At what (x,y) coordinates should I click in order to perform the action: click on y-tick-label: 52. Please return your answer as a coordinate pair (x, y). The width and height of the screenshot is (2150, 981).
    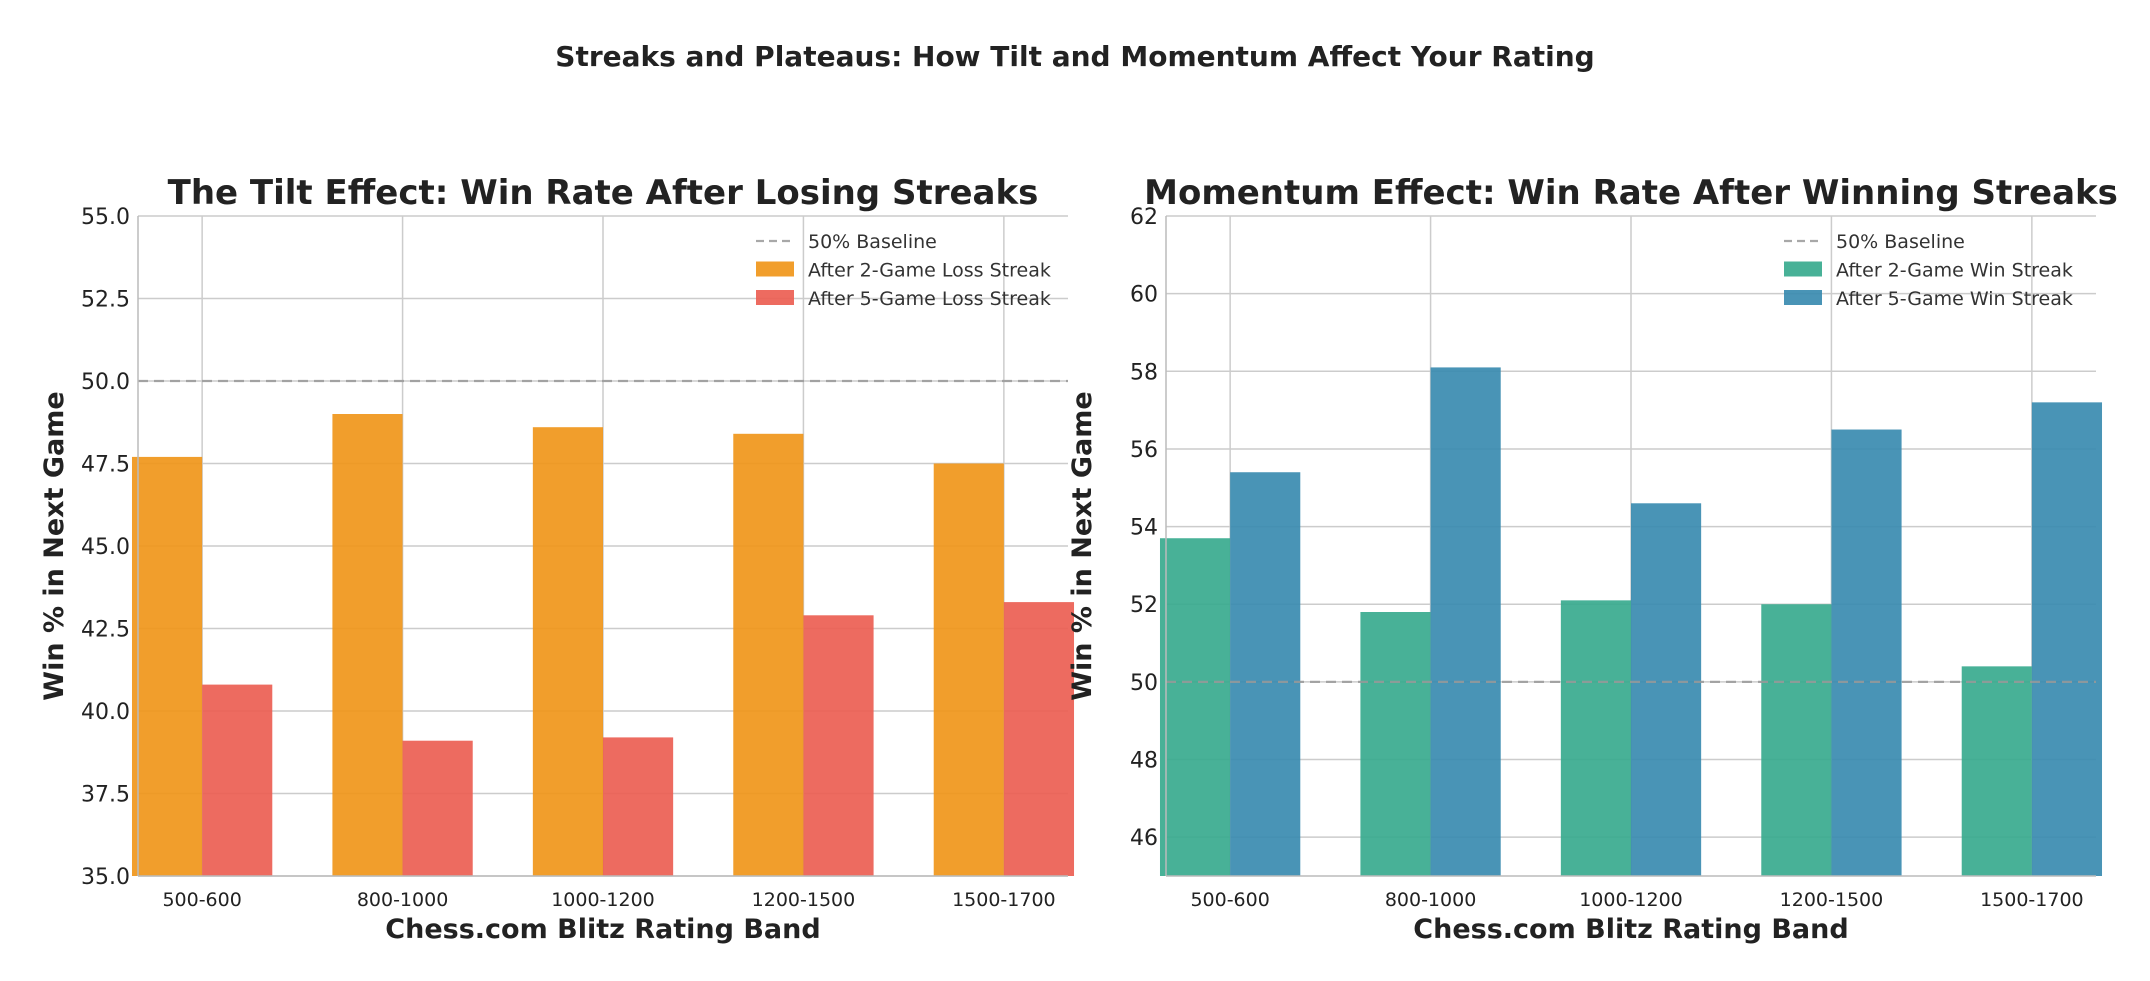
    Looking at the image, I should click on (1144, 605).